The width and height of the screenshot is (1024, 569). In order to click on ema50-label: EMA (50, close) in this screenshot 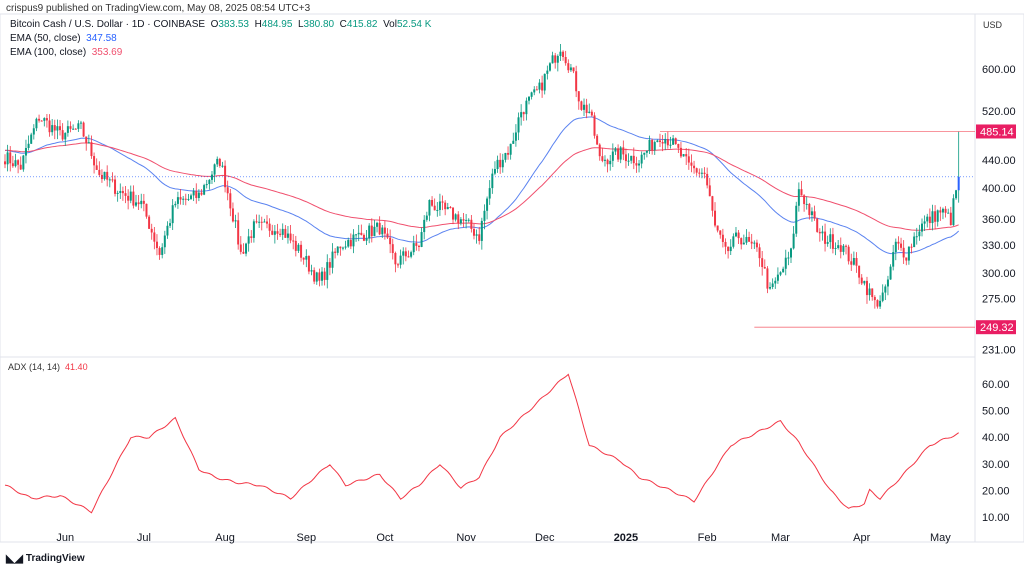, I will do `click(45, 38)`.